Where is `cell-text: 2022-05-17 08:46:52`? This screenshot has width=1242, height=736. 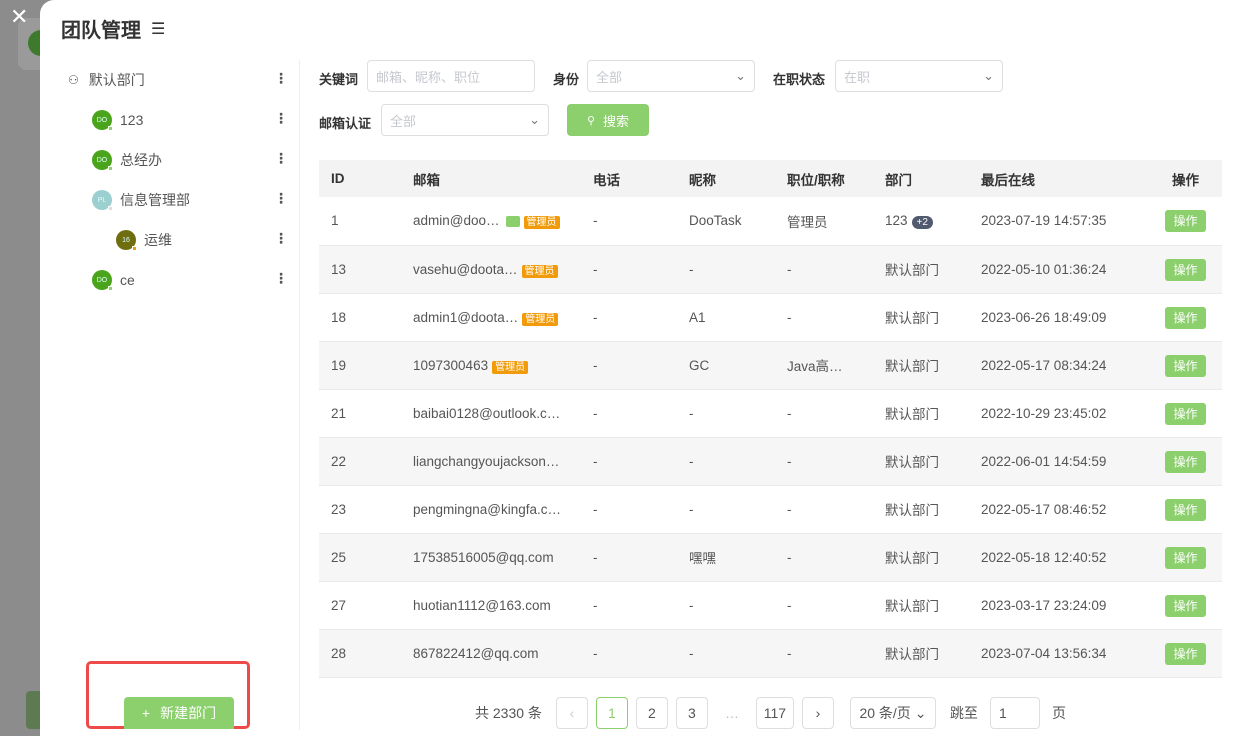
cell-text: 2022-05-17 08:46:52 is located at coordinates (1044, 509).